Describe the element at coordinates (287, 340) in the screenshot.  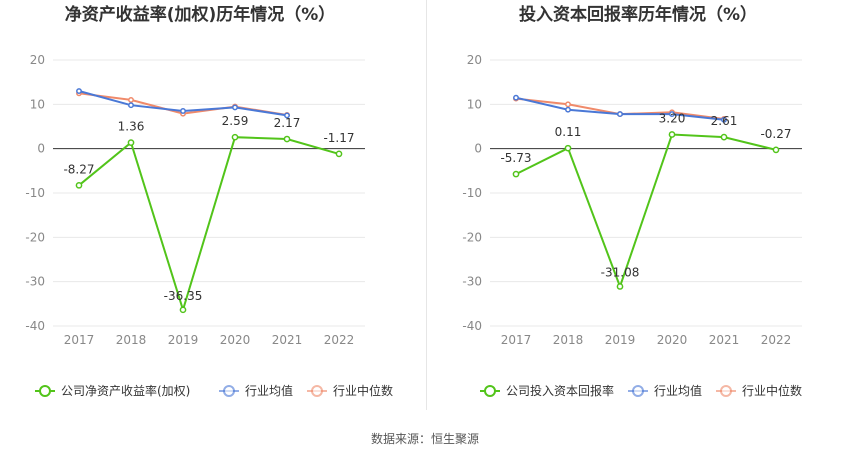
I see `chart-0-x-tick: 2021` at that location.